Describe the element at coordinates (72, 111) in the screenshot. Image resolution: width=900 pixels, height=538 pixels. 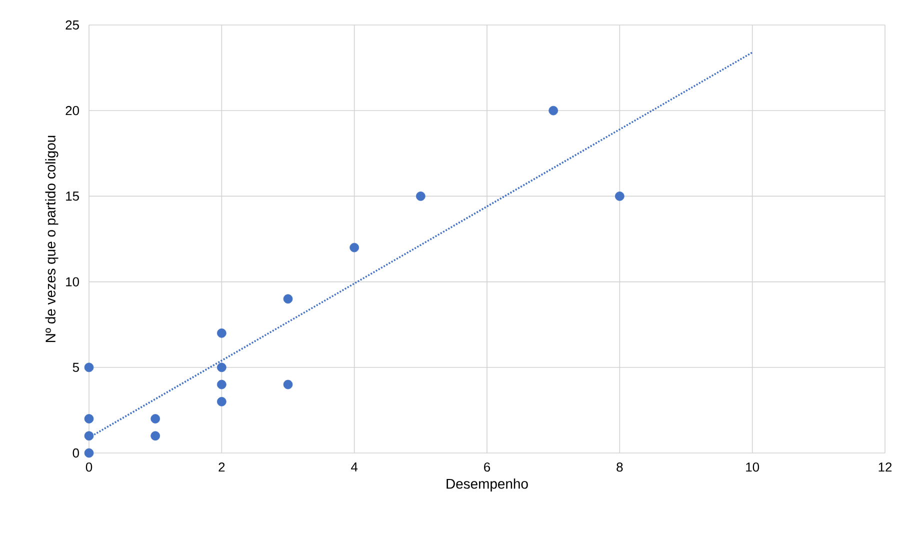
I see `y-tick-label: 20` at that location.